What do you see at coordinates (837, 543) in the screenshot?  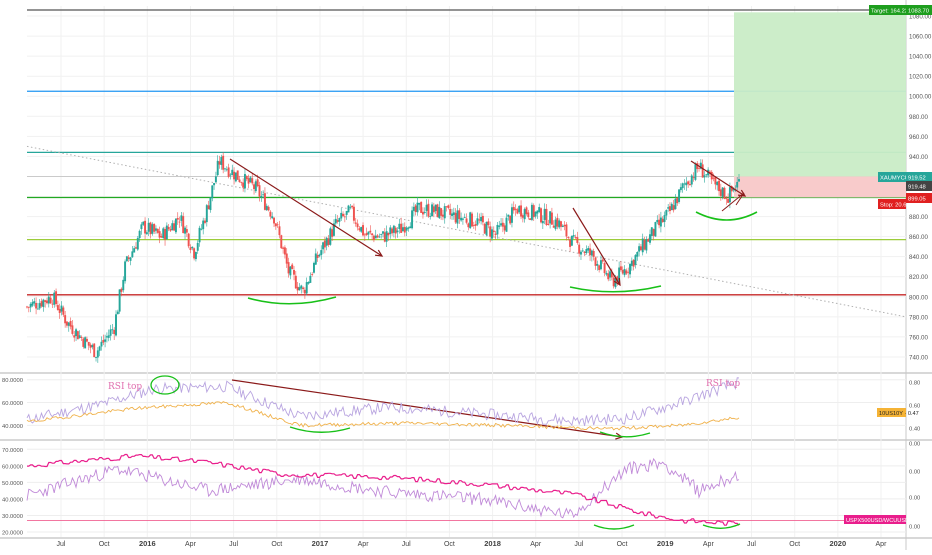 I see `x-tick-label: 2020` at bounding box center [837, 543].